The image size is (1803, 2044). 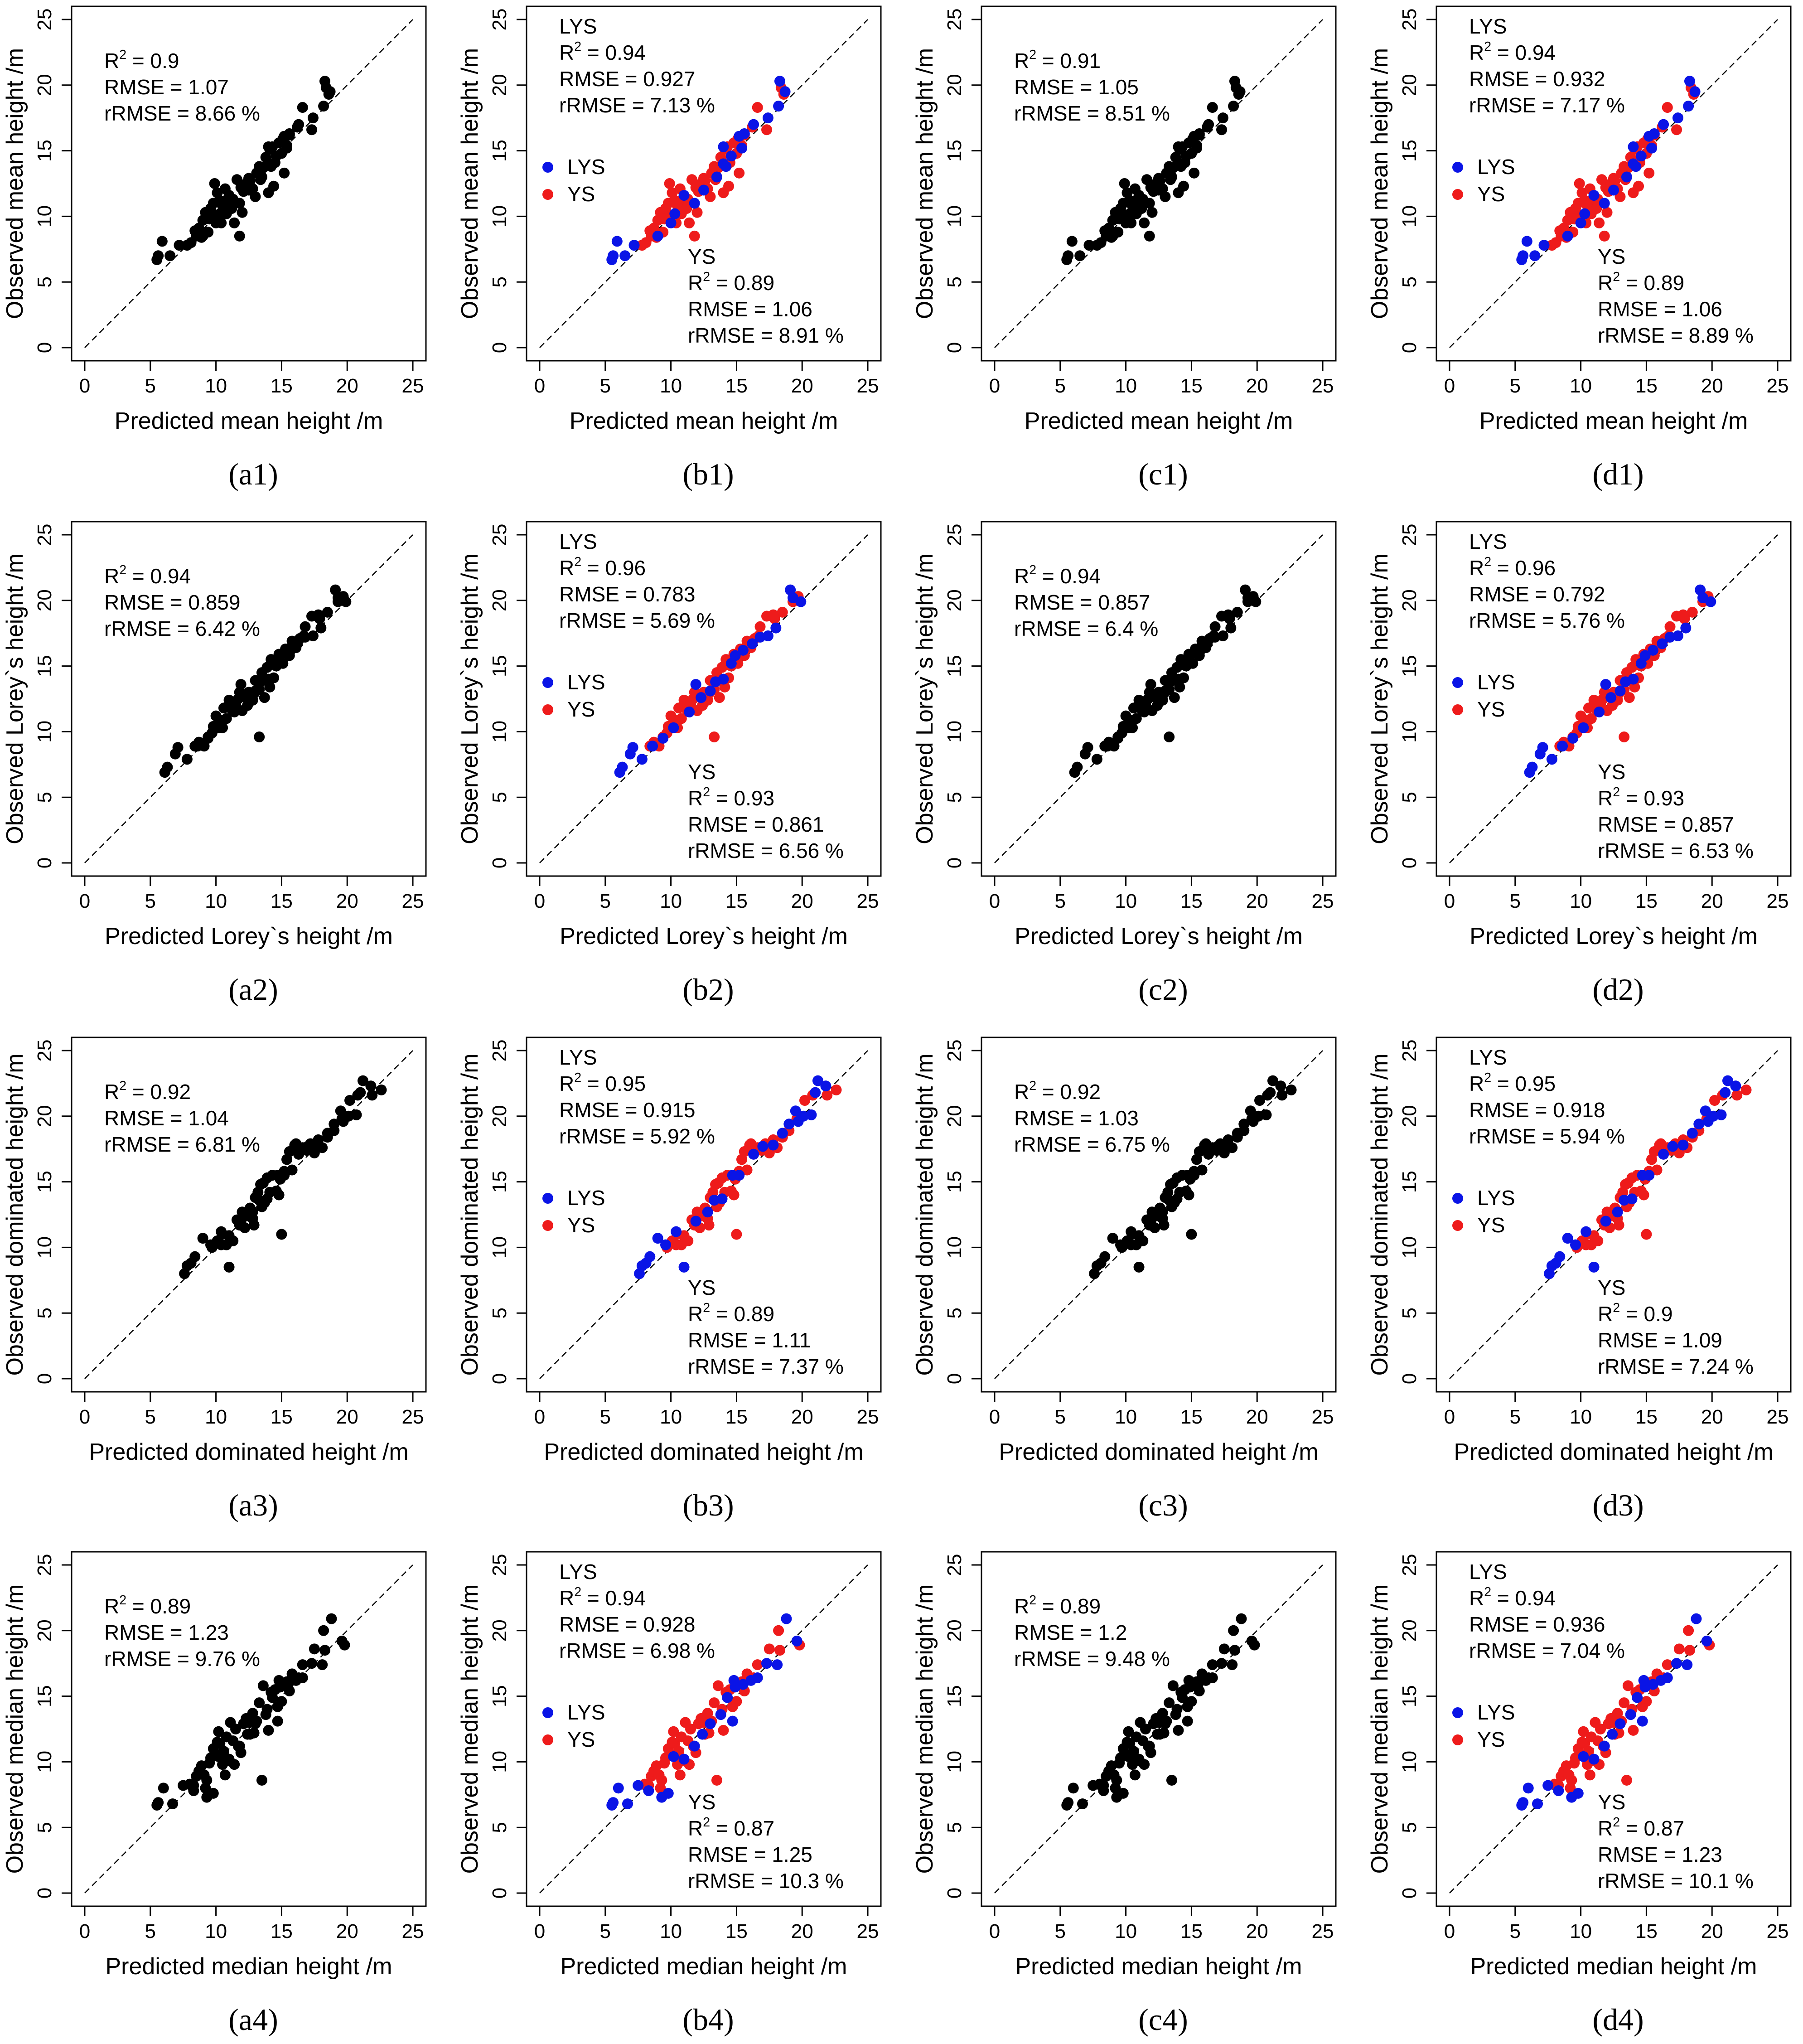 What do you see at coordinates (703, 1452) in the screenshot?
I see `x-axis-label: Predicted dominated height /m` at bounding box center [703, 1452].